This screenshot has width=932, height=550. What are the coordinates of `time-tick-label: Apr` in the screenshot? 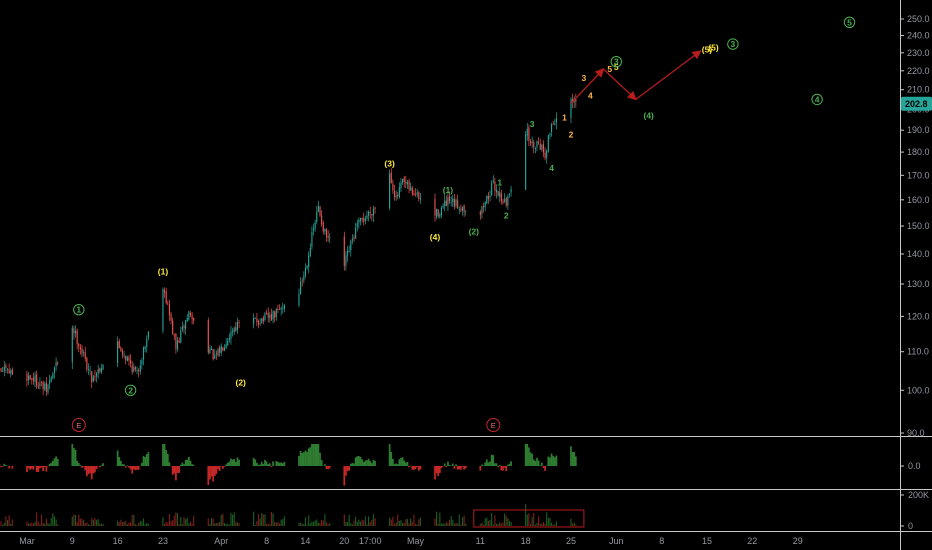 It's located at (221, 541).